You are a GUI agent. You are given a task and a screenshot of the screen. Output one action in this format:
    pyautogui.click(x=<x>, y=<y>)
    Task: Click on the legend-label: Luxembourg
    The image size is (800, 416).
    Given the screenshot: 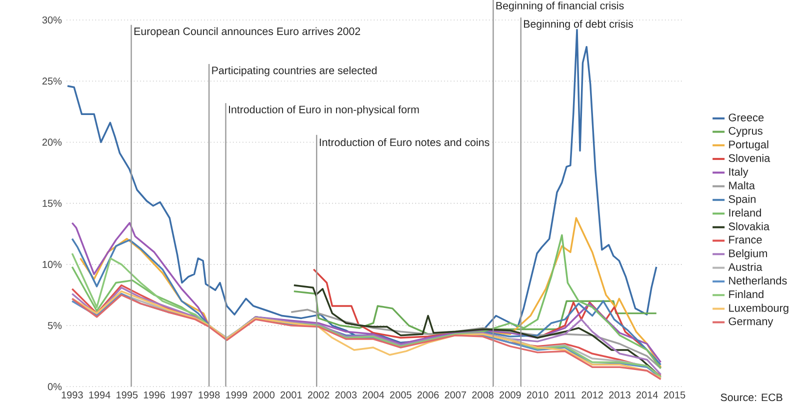 What is the action you would take?
    pyautogui.click(x=758, y=309)
    